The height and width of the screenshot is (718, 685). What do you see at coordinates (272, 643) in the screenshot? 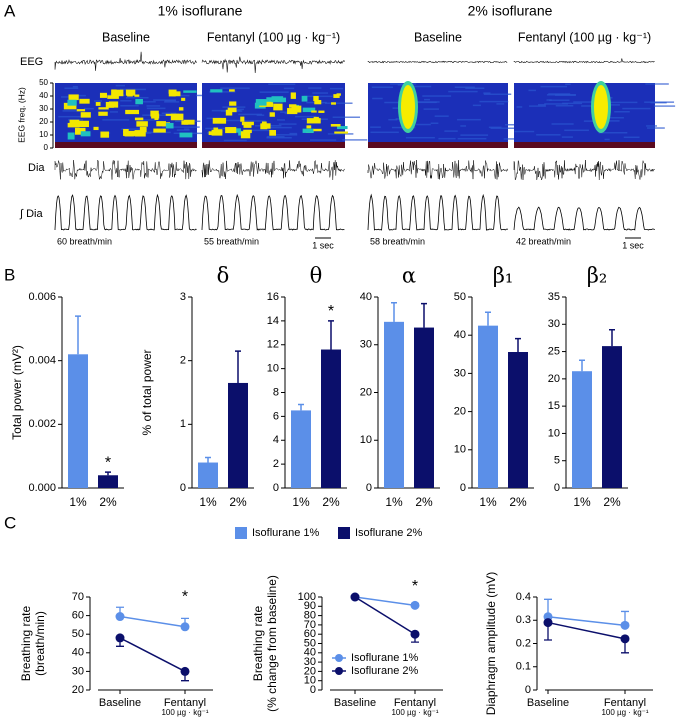
I see `y-axis-label: (% change from baseline)` at bounding box center [272, 643].